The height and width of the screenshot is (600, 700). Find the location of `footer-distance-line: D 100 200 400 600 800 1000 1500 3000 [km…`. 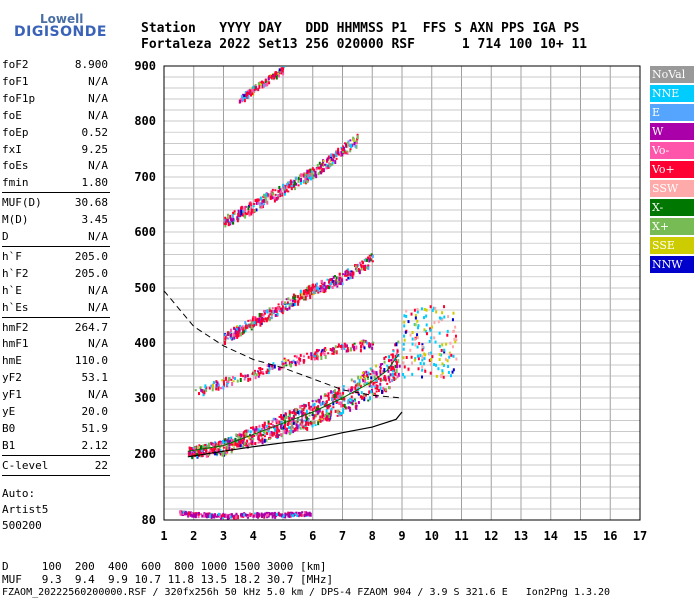

footer-distance-line: D 100 200 400 600 800 1000 1500 3000 [km… is located at coordinates (164, 566).